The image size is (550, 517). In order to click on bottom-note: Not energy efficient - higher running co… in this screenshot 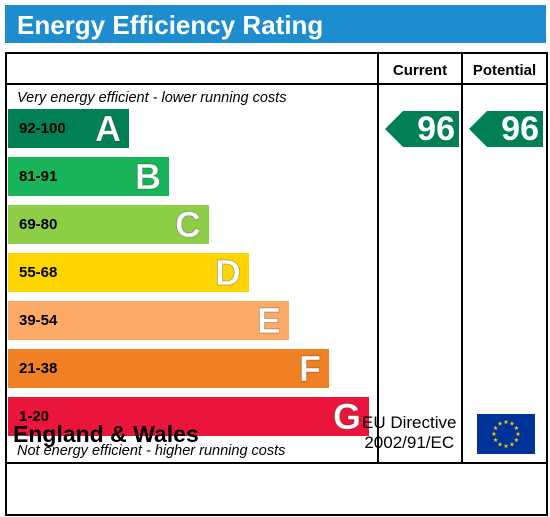, I will do `click(151, 451)`.